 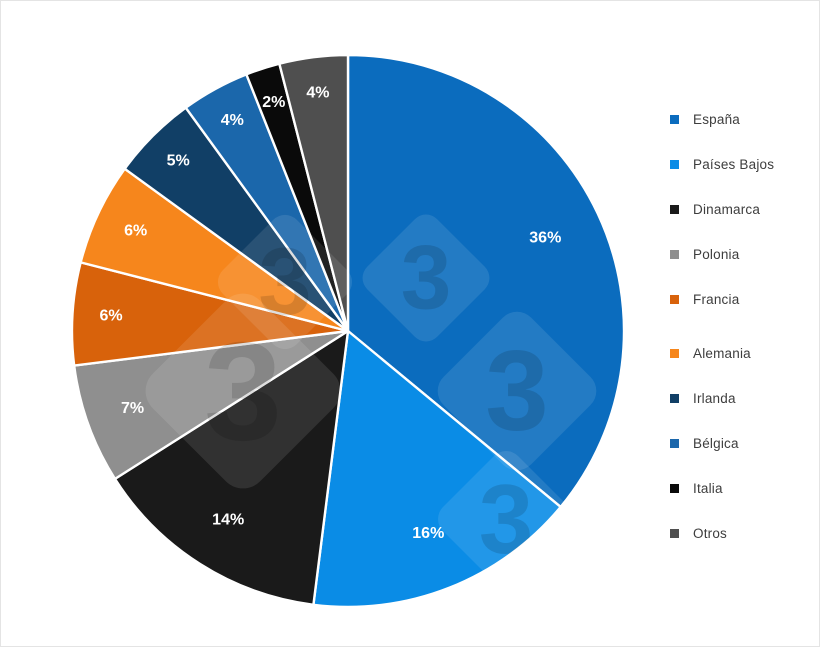 I want to click on legend-swatch-paises-bajos, so click(x=674, y=164).